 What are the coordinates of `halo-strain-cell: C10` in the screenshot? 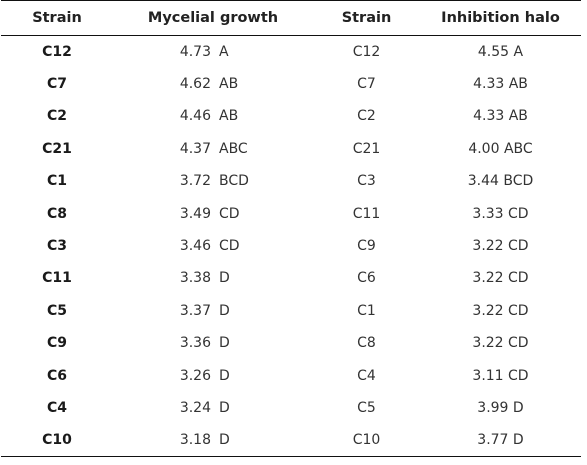 It's located at (366, 441).